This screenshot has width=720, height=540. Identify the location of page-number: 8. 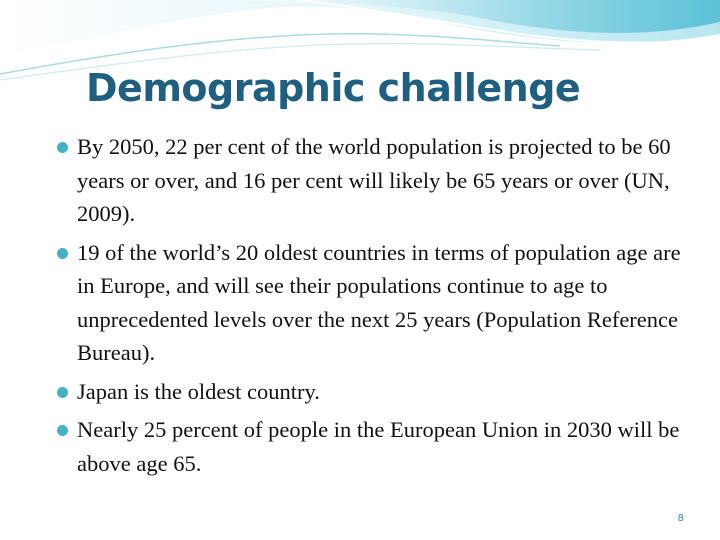
(680, 518).